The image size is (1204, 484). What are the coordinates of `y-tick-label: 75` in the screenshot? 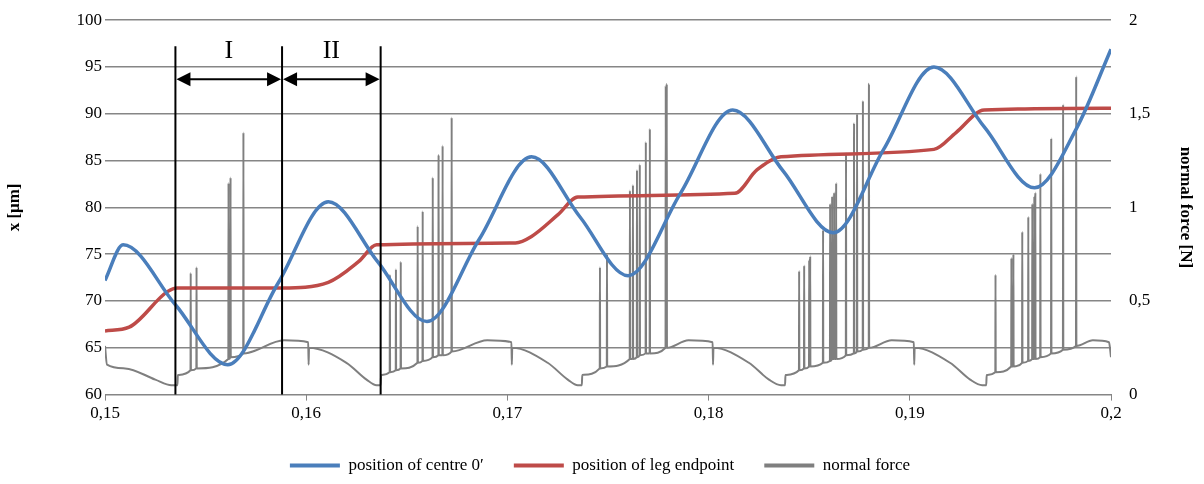 It's located at (93, 253).